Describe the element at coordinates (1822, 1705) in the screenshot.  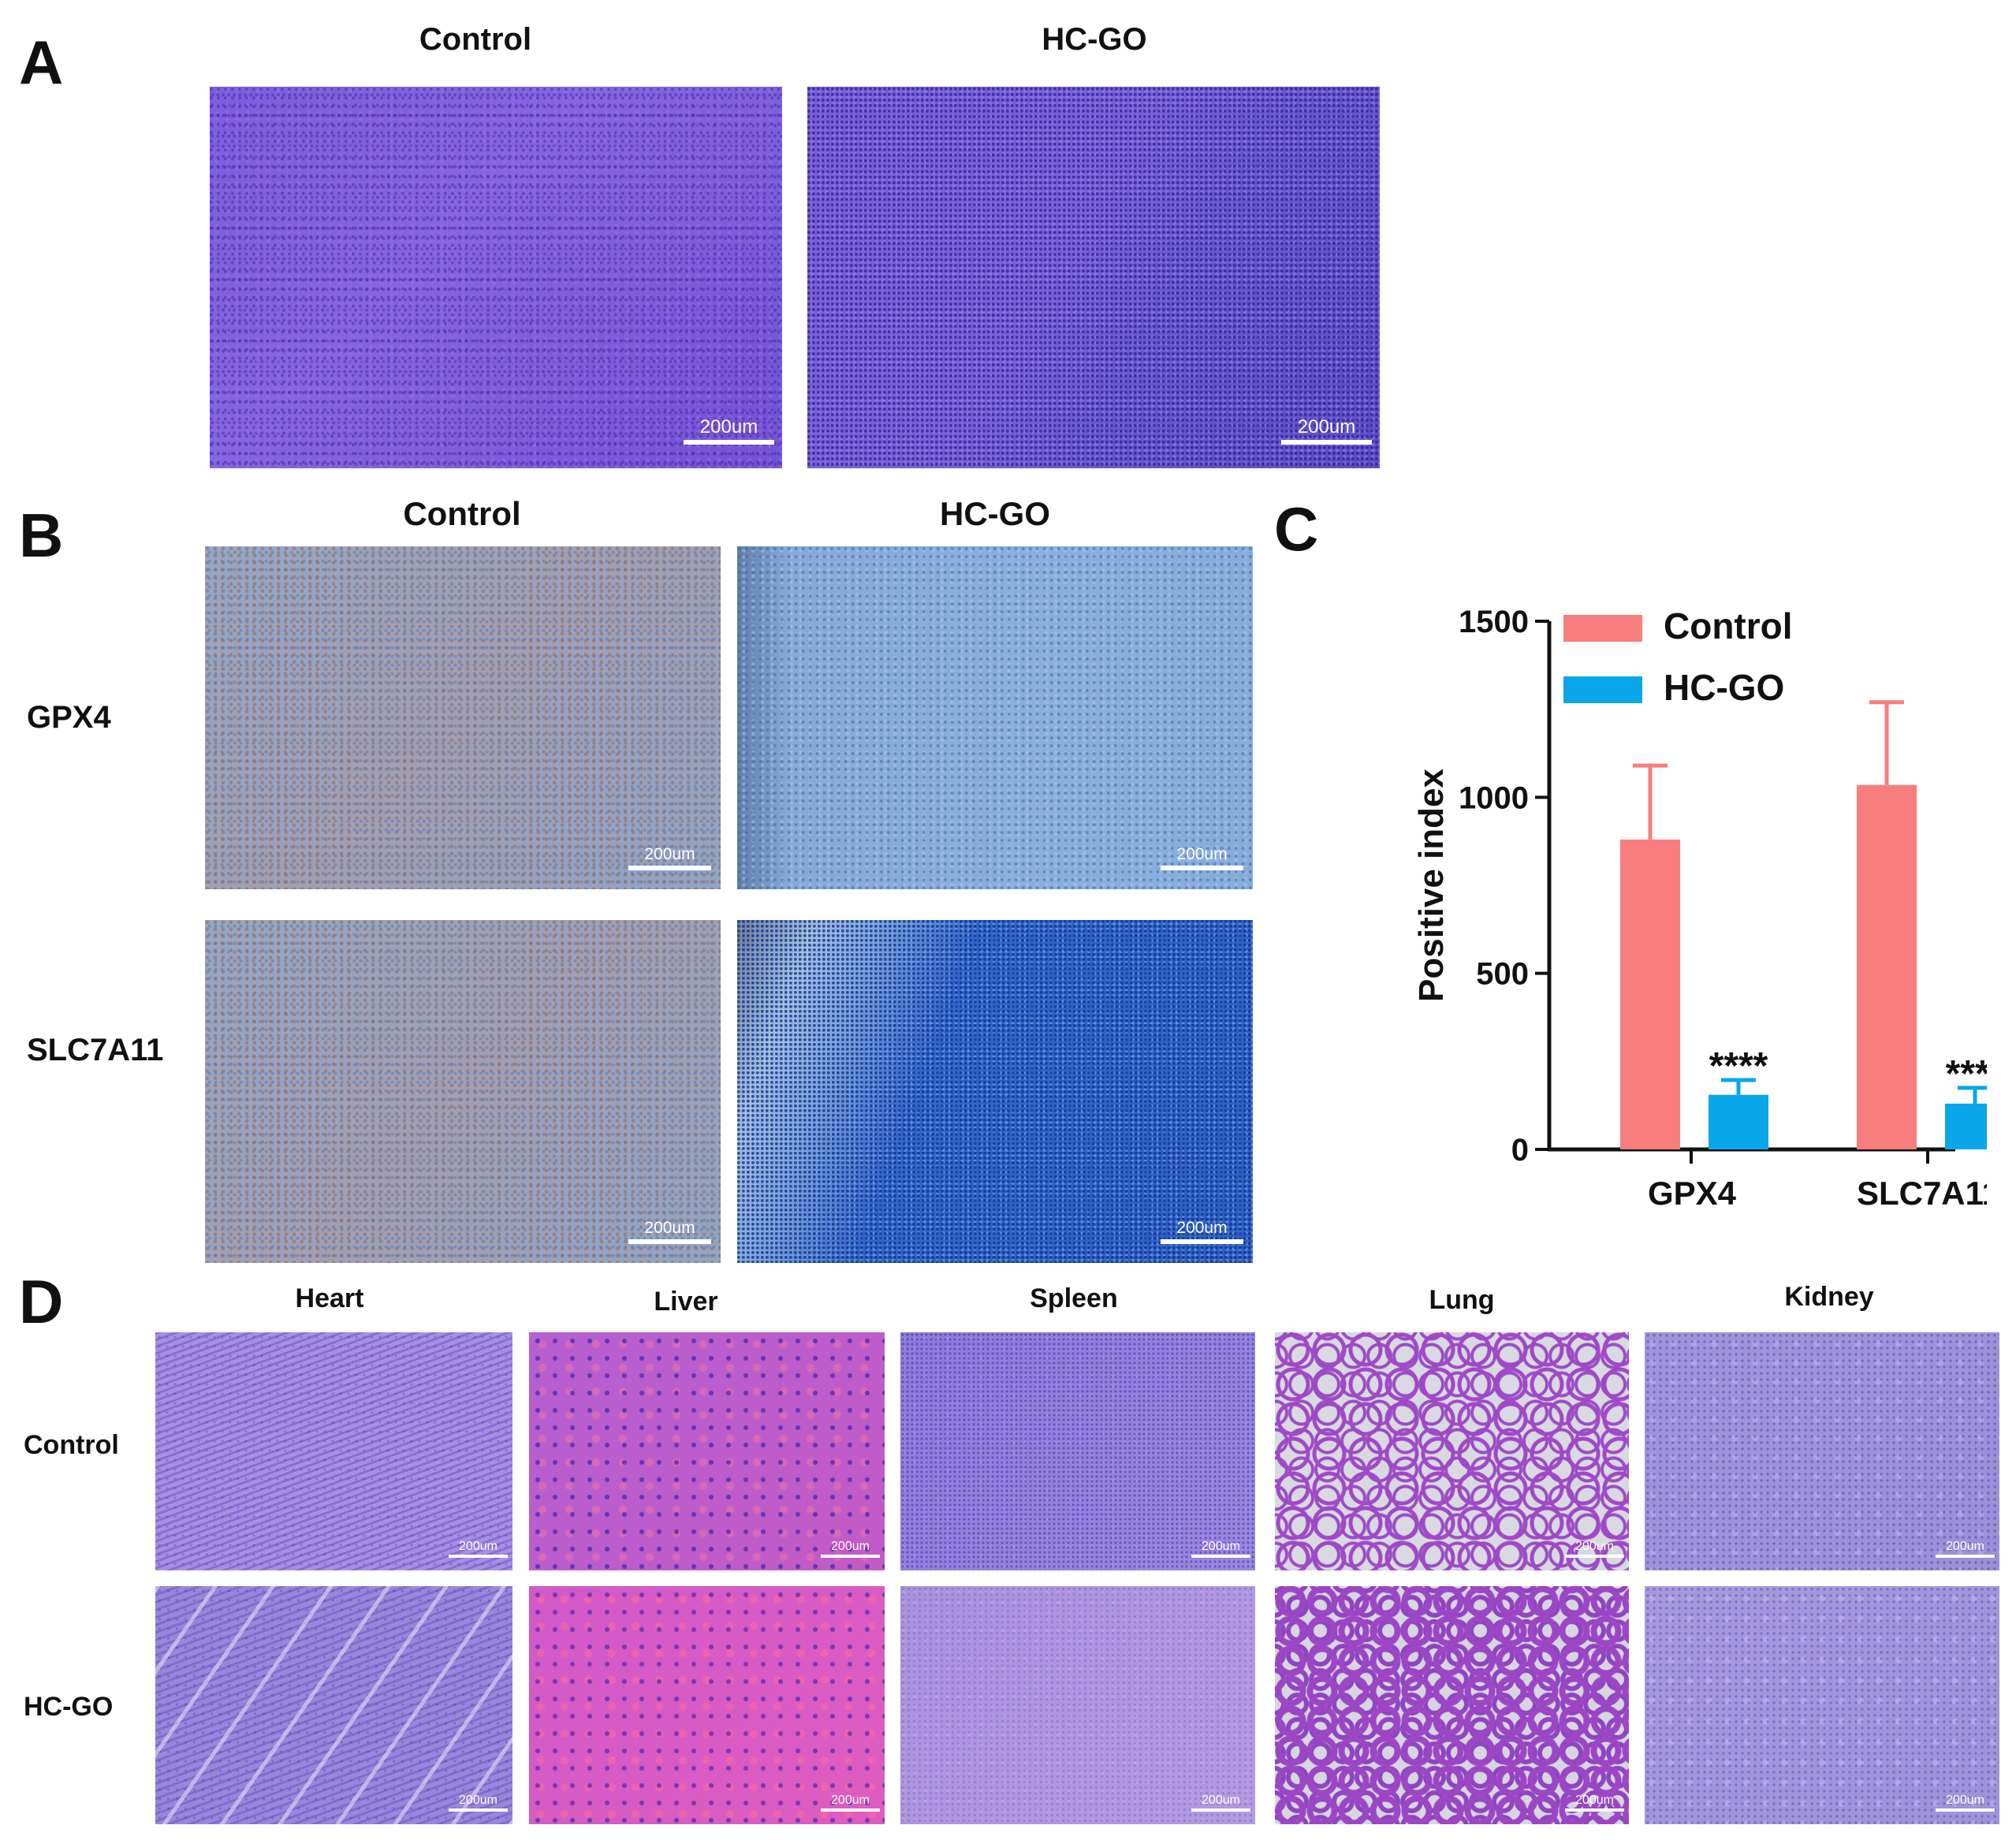
I see `panel-d-kidney-hcgo-micrograph: 200um` at that location.